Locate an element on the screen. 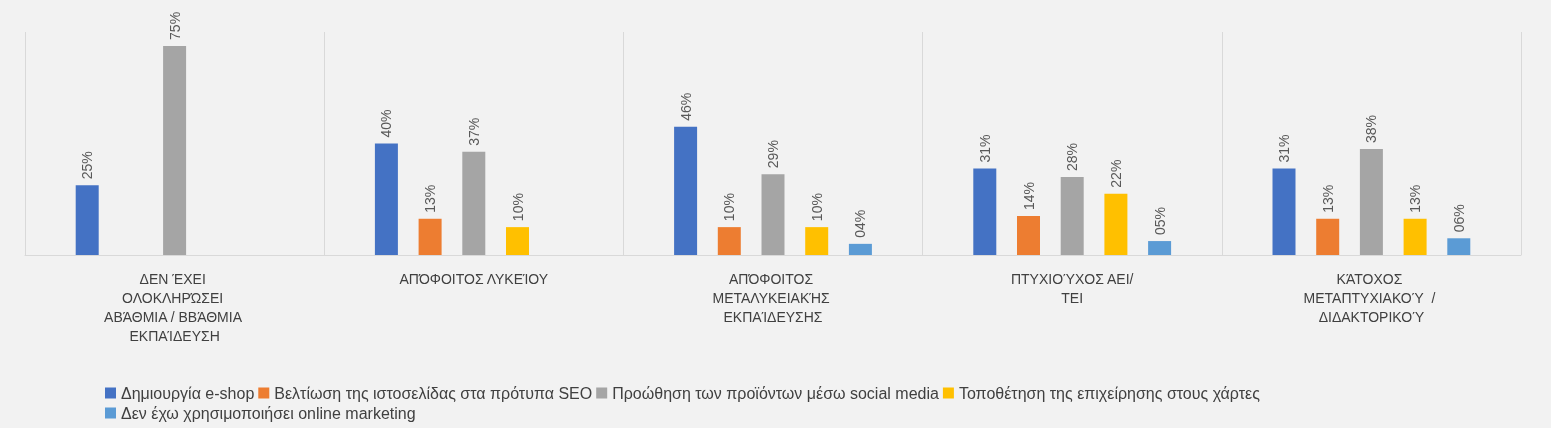 The image size is (1551, 428). data-label: 29% is located at coordinates (773, 154).